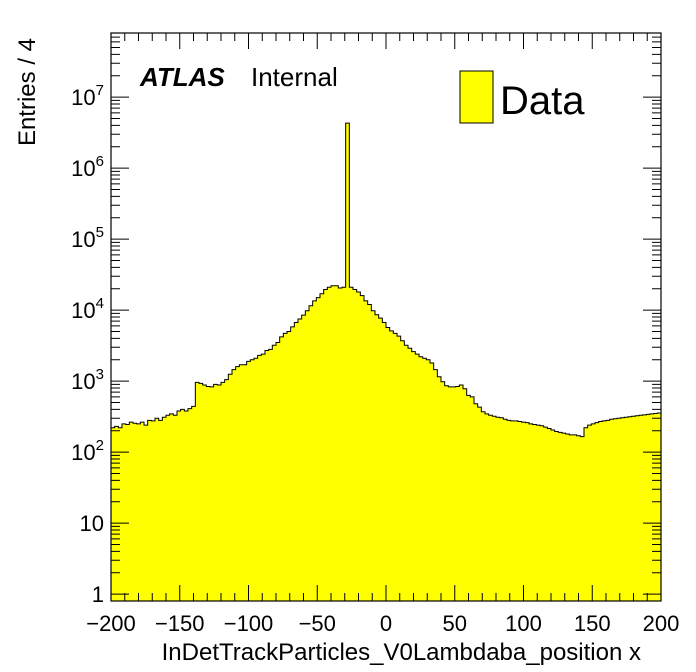 The image size is (696, 672). What do you see at coordinates (87, 238) in the screenshot?
I see `y-tick-label: 10⁵` at bounding box center [87, 238].